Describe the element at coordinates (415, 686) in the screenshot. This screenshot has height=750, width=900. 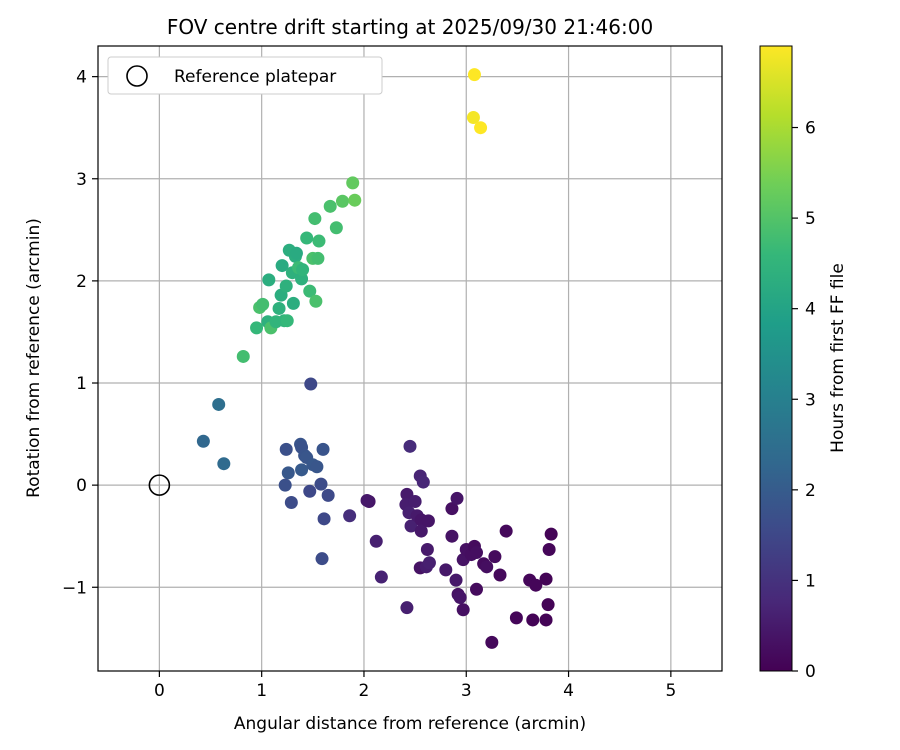
I see `x-axis: 0 1 2 3 4 5` at that location.